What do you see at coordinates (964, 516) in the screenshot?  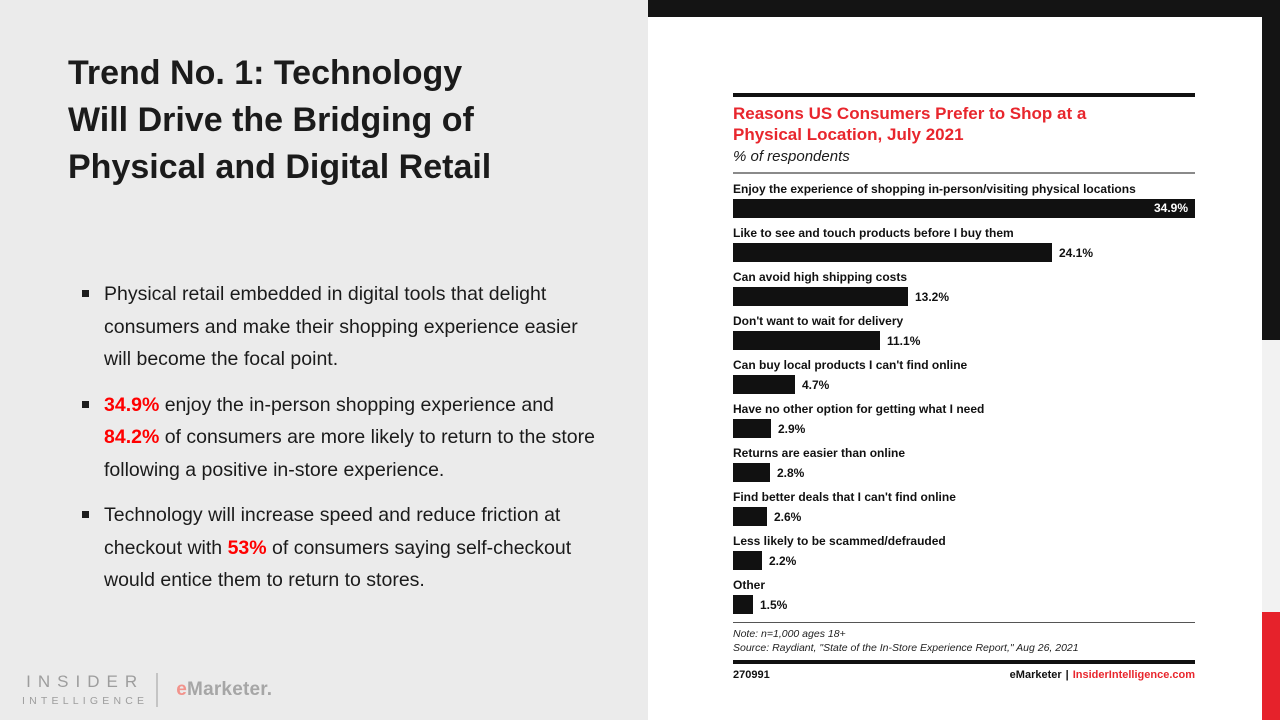 I see `bar-track: 2.6%` at bounding box center [964, 516].